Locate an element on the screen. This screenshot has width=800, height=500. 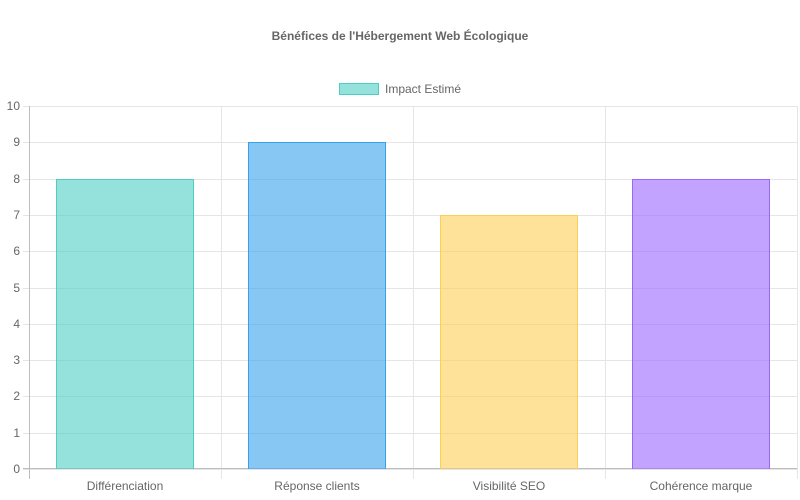
legend: Impact Estimé is located at coordinates (400, 89).